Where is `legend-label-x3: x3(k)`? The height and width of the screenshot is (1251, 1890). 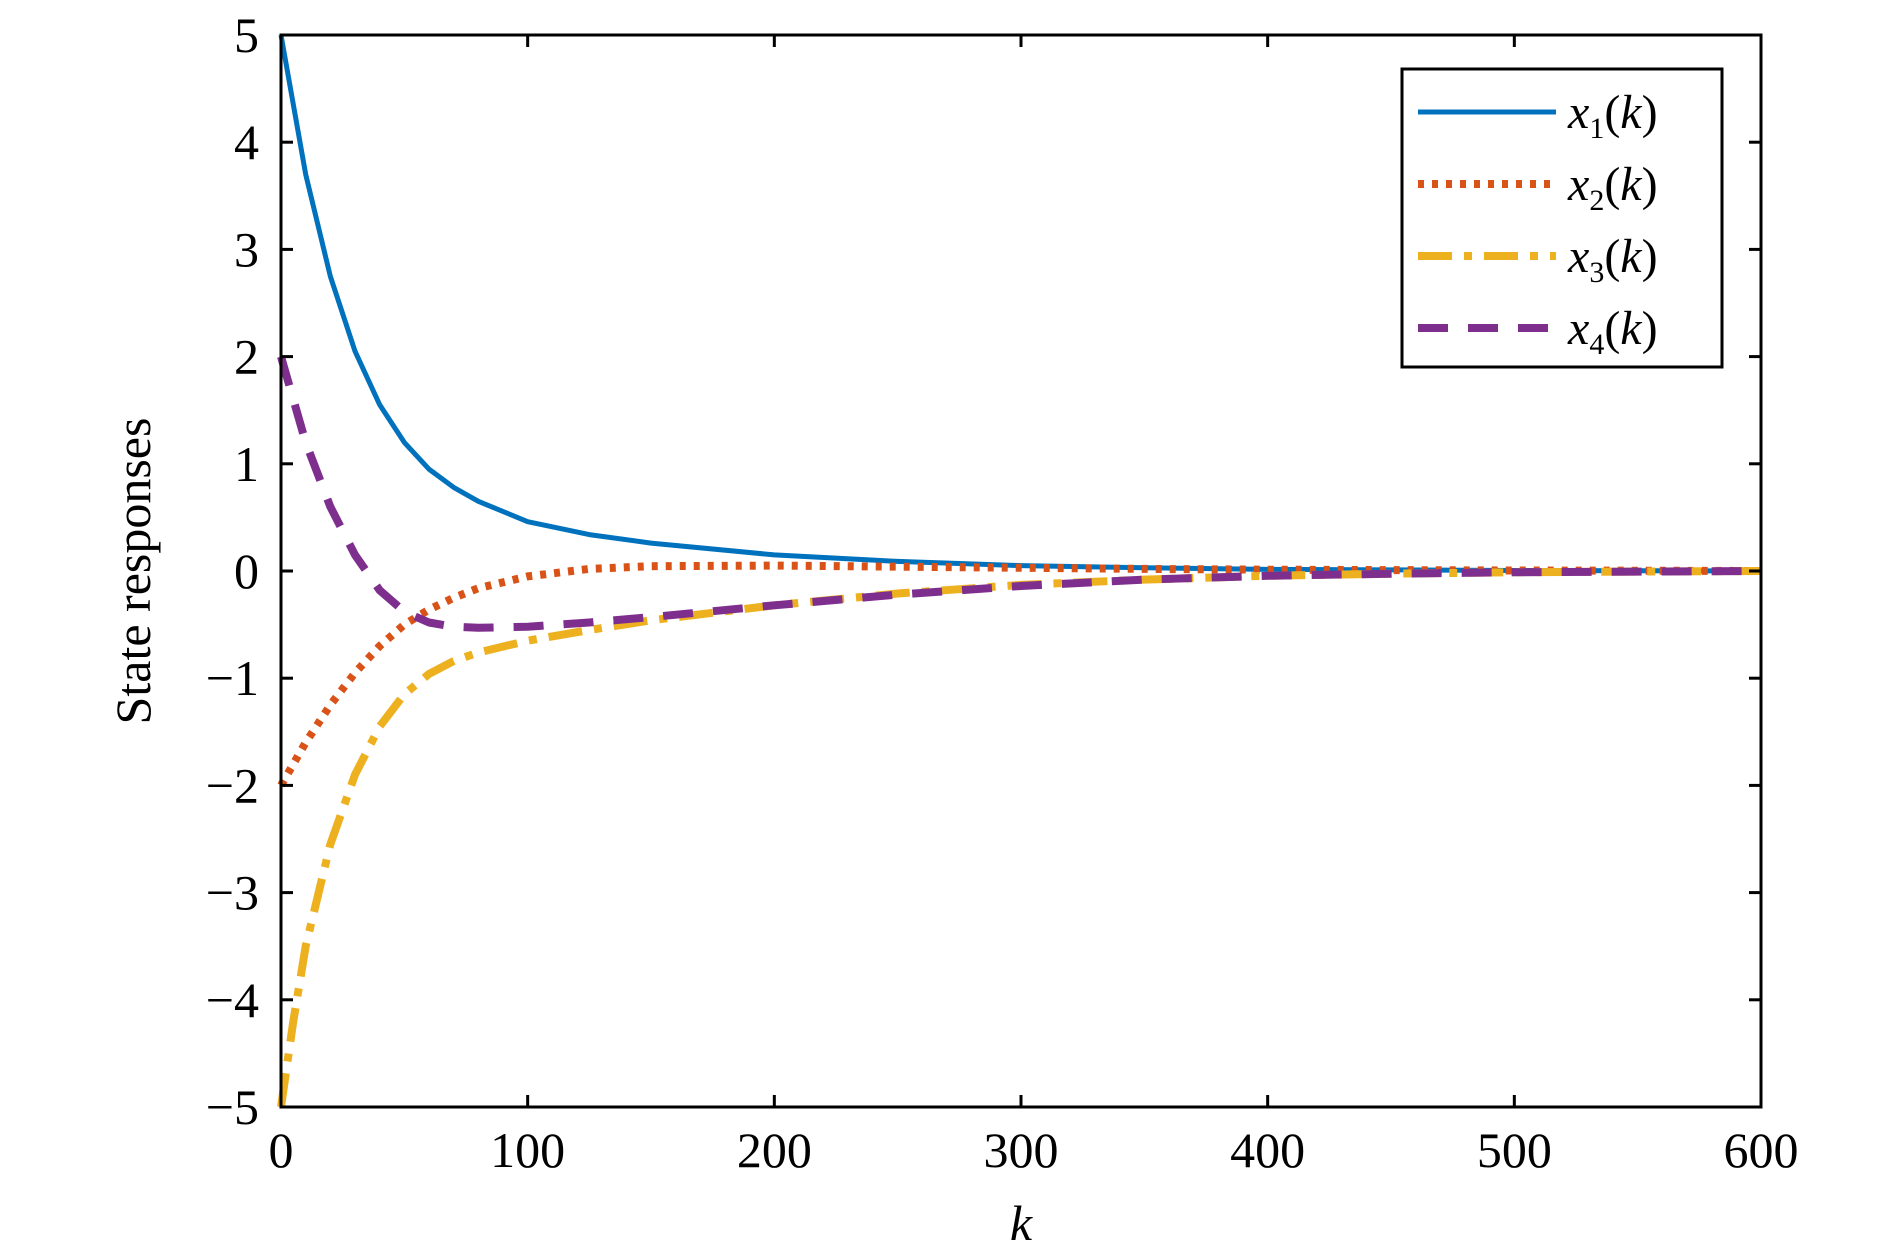
legend-label-x3: x3(k) is located at coordinates (1612, 259).